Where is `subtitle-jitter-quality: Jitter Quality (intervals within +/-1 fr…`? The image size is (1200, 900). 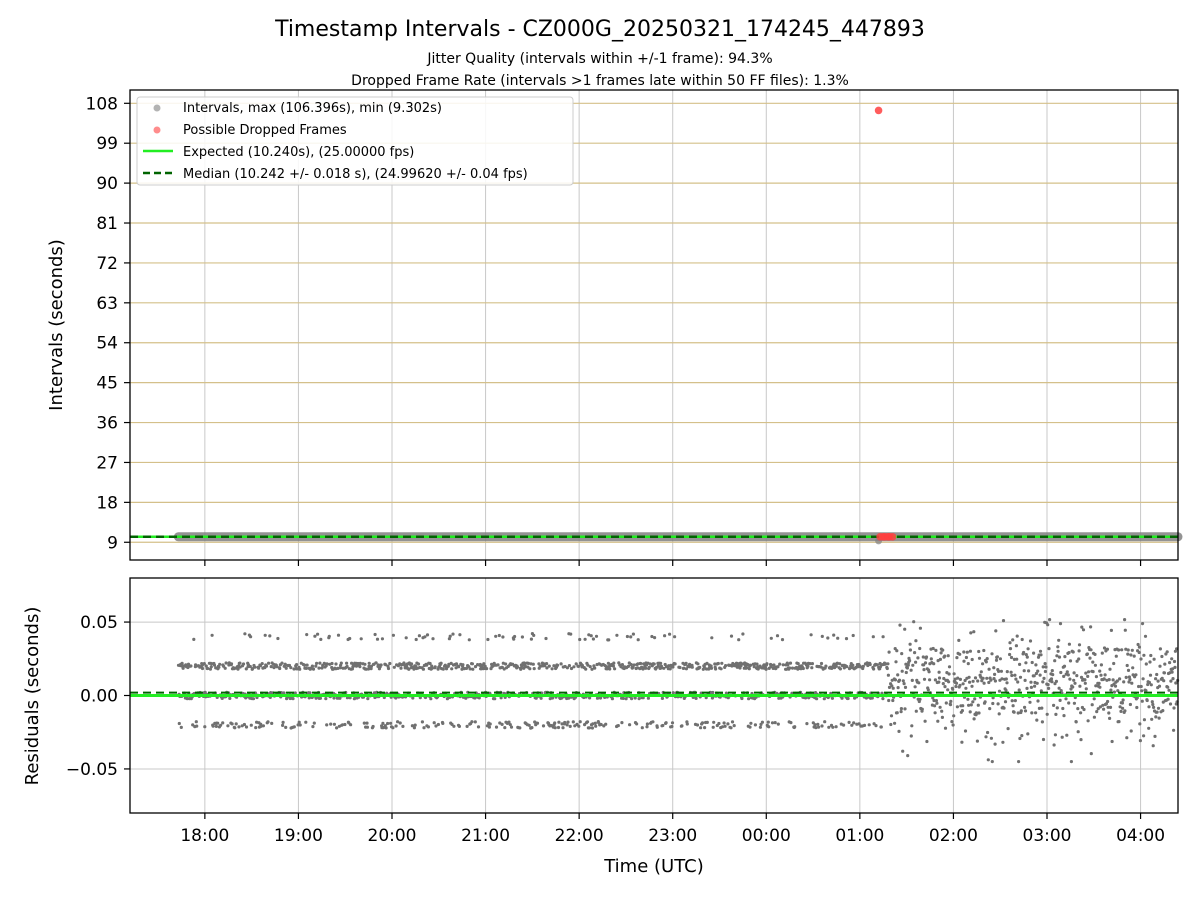
subtitle-jitter-quality: Jitter Quality (intervals within +/-1 fr… is located at coordinates (599, 59).